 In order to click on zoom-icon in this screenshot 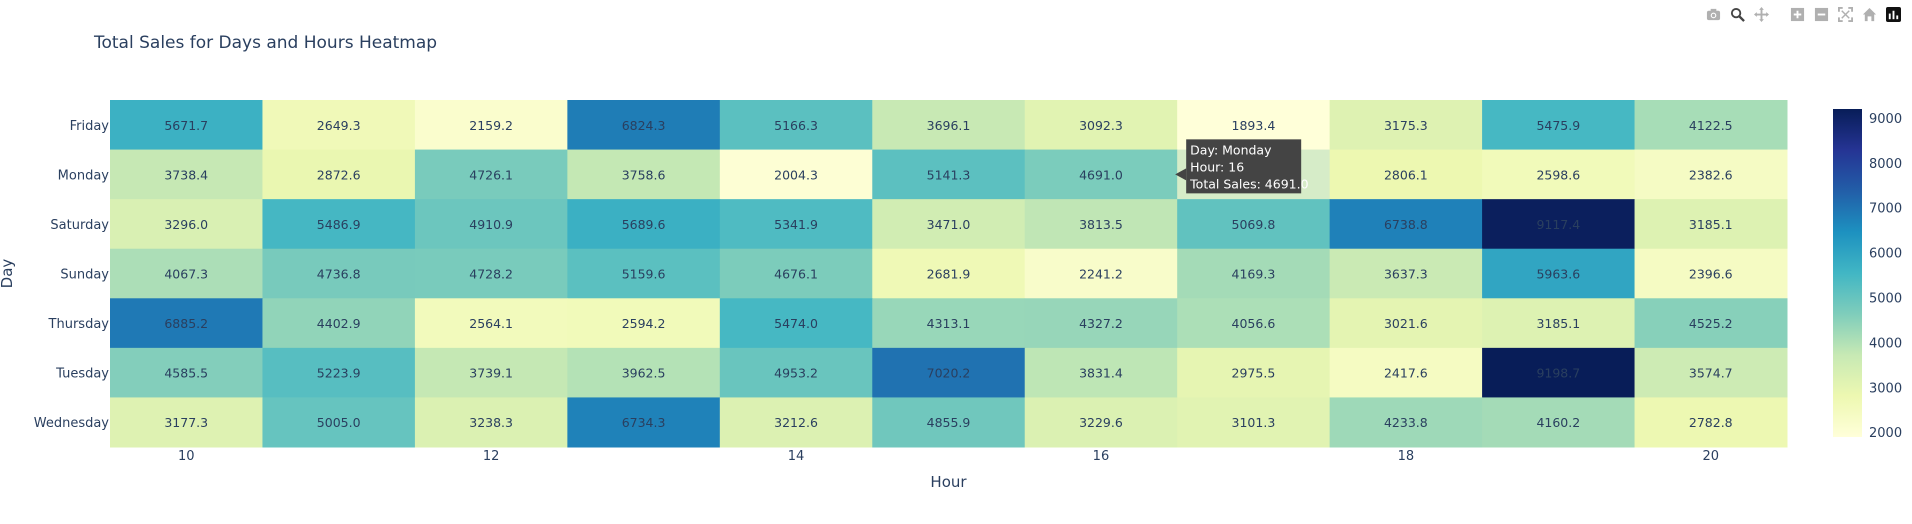, I will do `click(1737, 14)`.